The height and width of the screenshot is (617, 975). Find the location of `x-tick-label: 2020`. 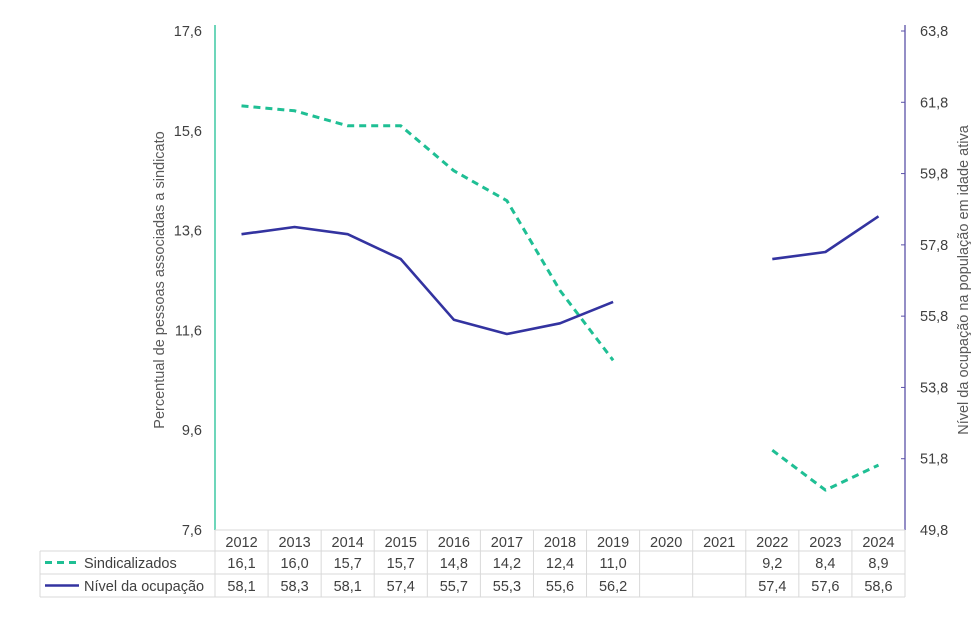

x-tick-label: 2020 is located at coordinates (666, 543).